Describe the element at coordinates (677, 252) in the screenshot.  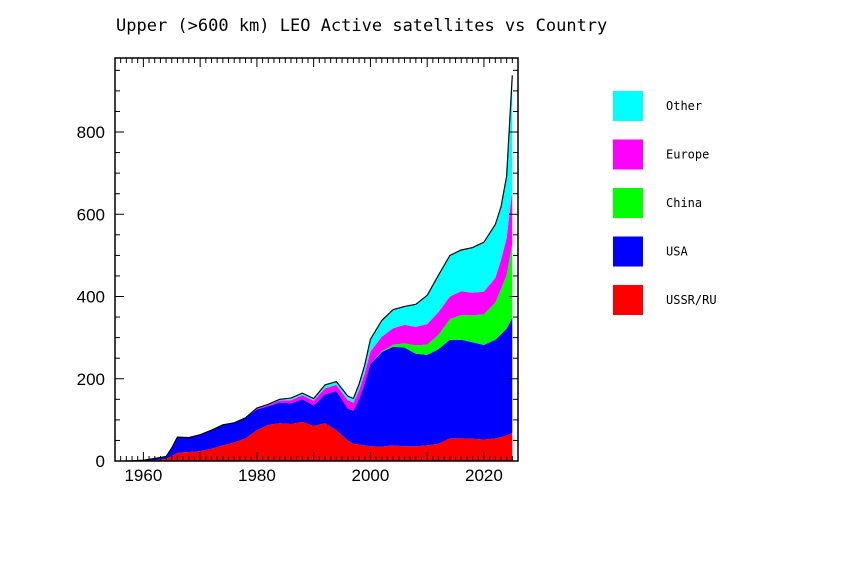
I see `legend-label-usa: USA` at that location.